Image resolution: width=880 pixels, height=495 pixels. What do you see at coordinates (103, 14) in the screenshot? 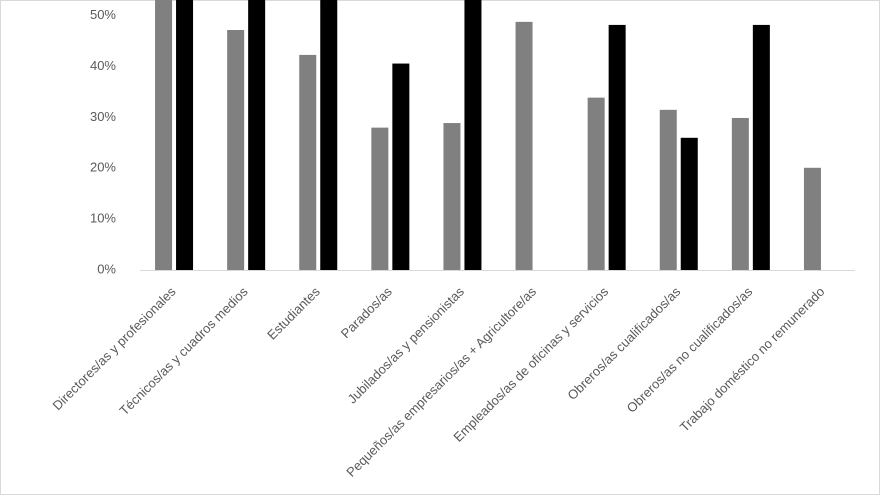
I see `y-tick-label: 50%` at bounding box center [103, 14].